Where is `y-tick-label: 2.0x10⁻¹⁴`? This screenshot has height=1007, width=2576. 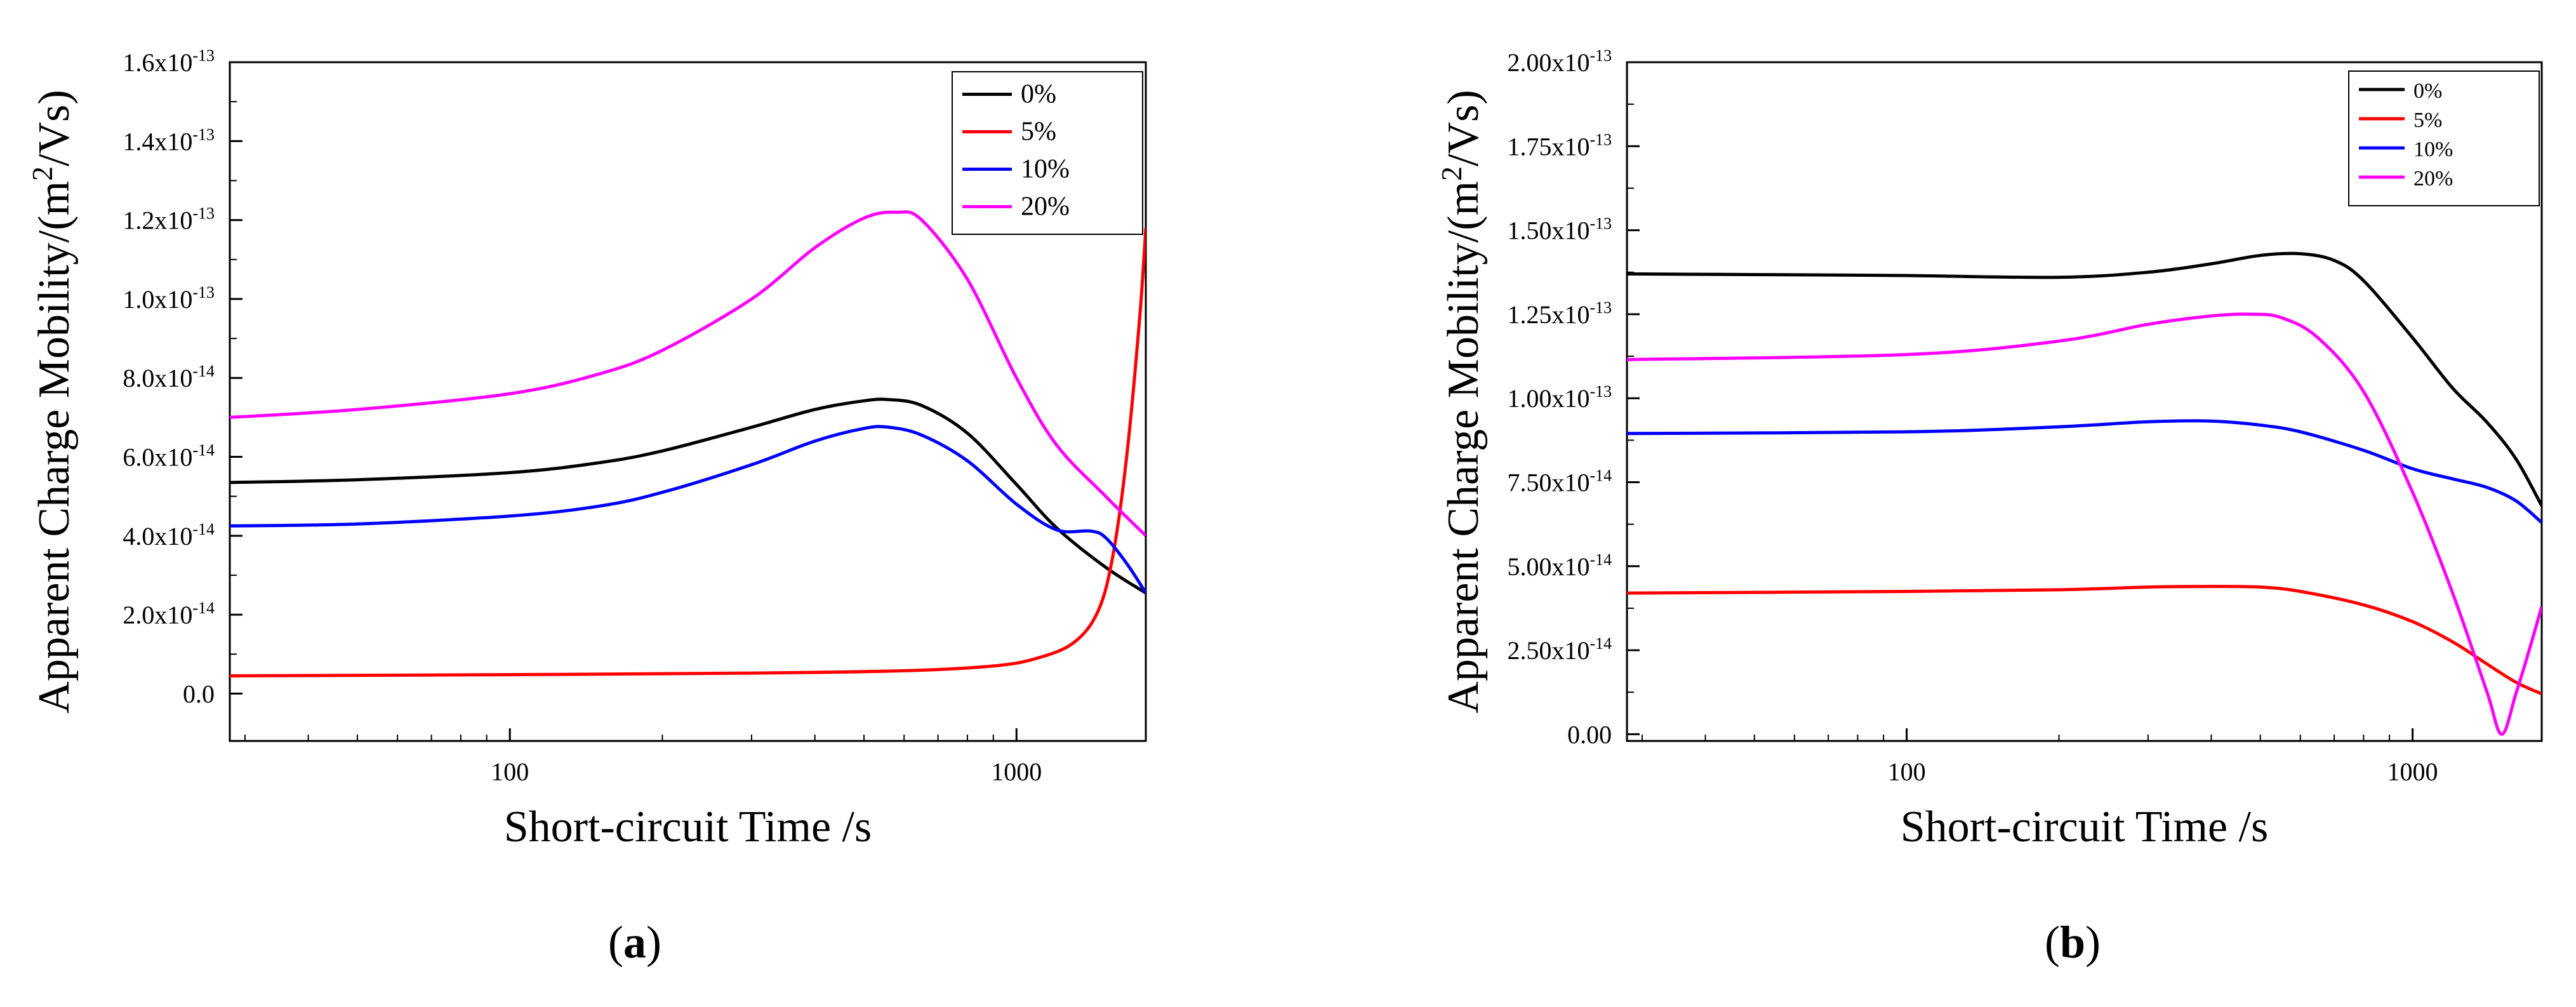
y-tick-label: 2.0x10⁻¹⁴ is located at coordinates (169, 614).